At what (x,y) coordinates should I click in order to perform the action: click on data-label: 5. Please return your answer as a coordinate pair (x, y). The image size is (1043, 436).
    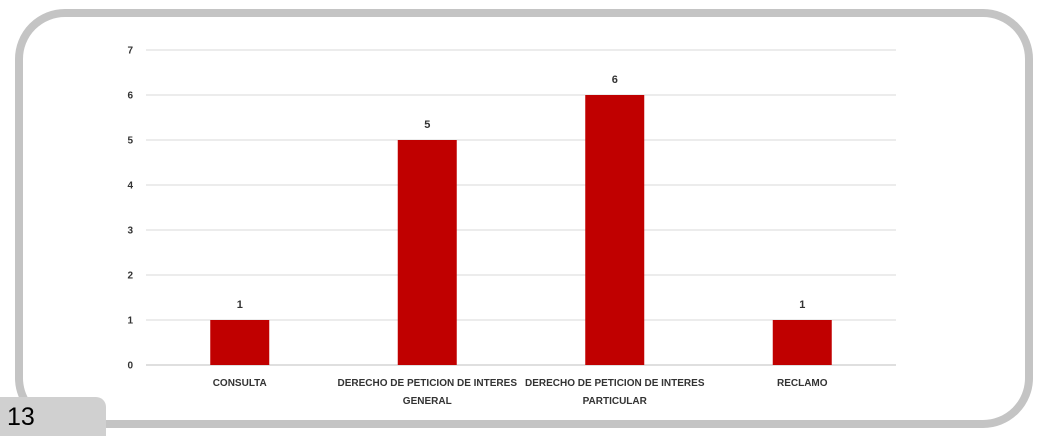
    Looking at the image, I should click on (427, 125).